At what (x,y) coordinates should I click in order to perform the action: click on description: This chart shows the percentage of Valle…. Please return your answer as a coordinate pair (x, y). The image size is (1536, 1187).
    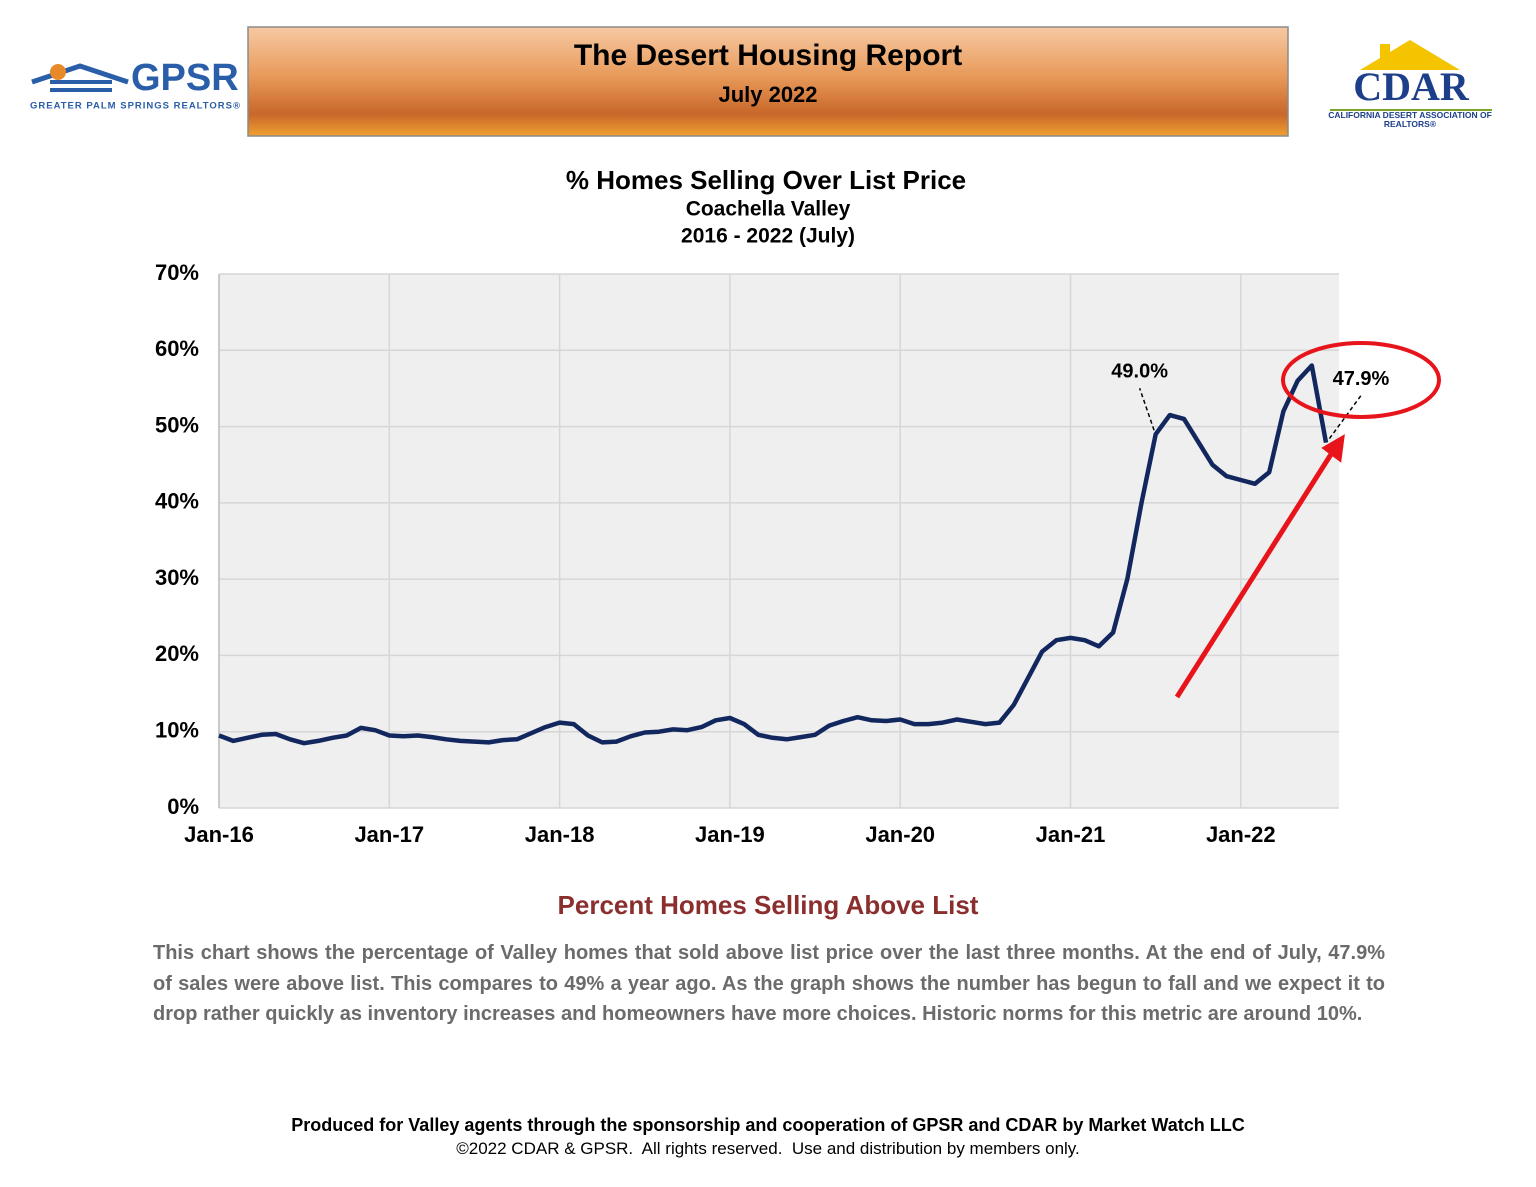
    Looking at the image, I should click on (769, 983).